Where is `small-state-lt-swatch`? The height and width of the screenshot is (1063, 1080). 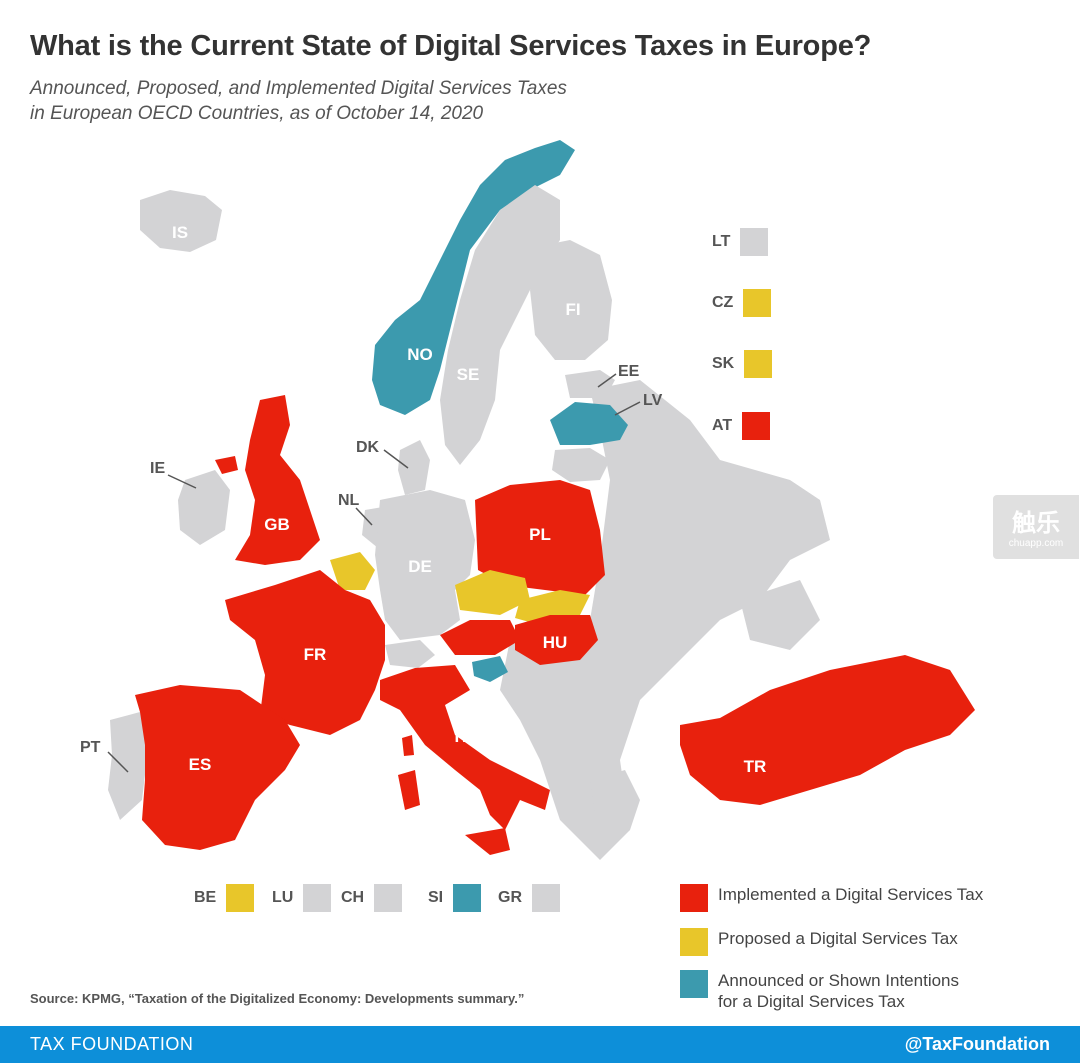 small-state-lt-swatch is located at coordinates (754, 242).